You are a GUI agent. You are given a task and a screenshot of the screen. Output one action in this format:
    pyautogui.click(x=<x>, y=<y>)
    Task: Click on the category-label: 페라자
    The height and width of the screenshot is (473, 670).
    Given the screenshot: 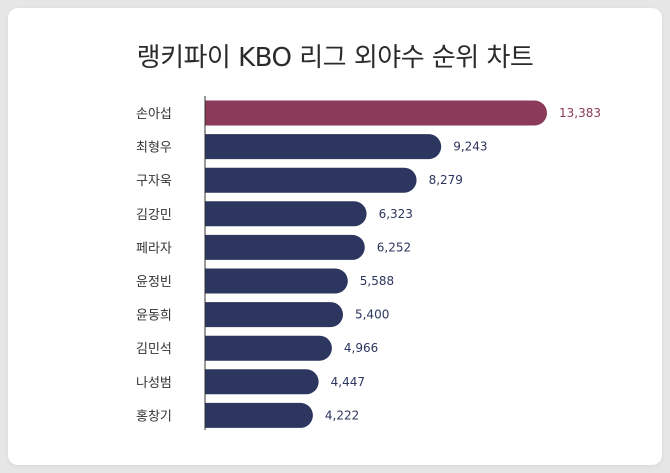 What is the action you would take?
    pyautogui.click(x=154, y=248)
    